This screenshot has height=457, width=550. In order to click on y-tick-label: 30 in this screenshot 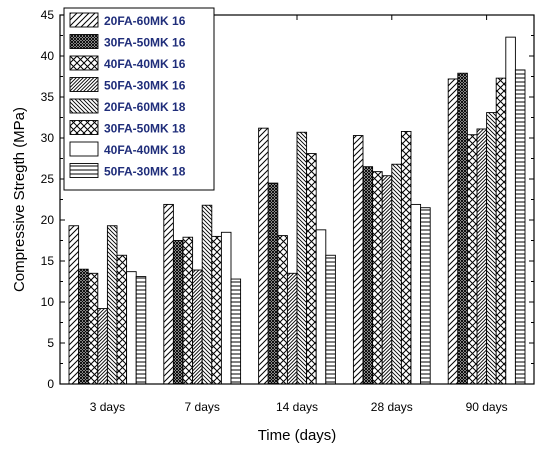, I will do `click(48, 138)`.